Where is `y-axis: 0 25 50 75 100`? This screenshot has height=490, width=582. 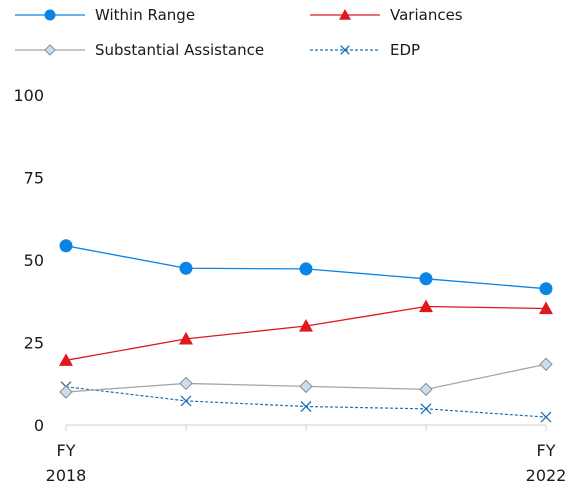 y-axis: 0 25 50 75 100 is located at coordinates (28, 260).